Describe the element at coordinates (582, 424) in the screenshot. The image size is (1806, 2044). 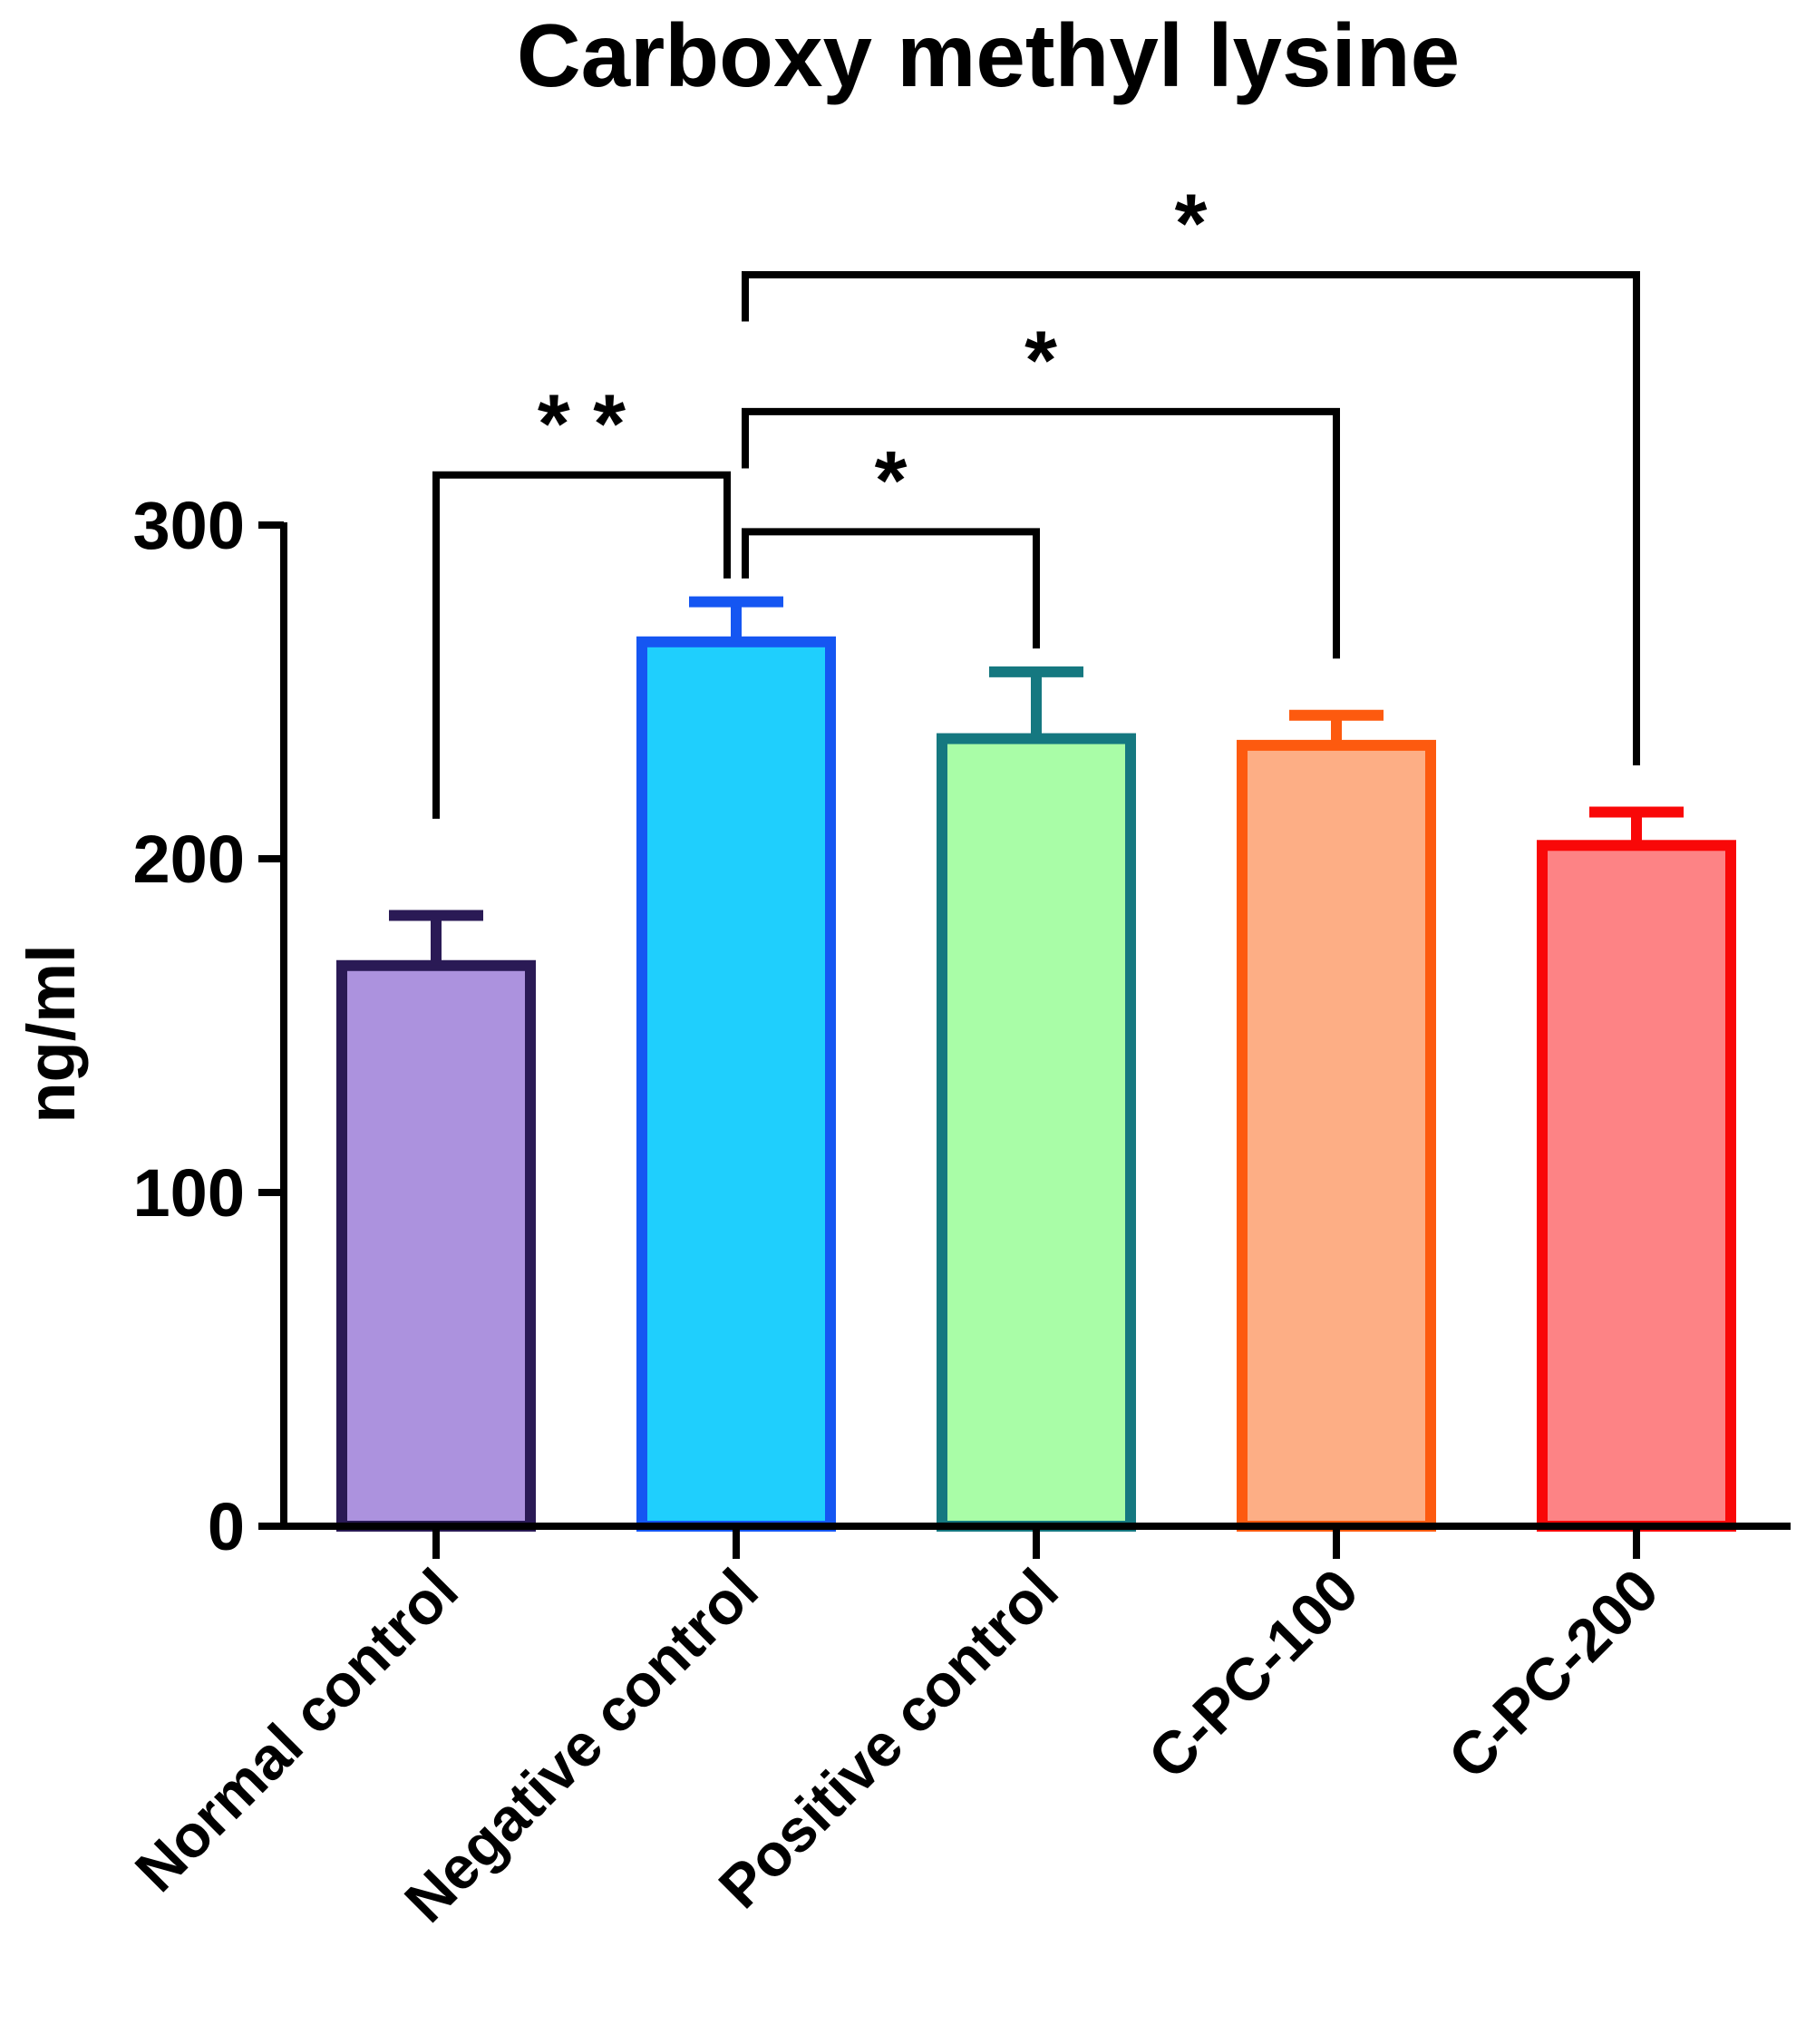
I see `significance-label-0: * *` at that location.